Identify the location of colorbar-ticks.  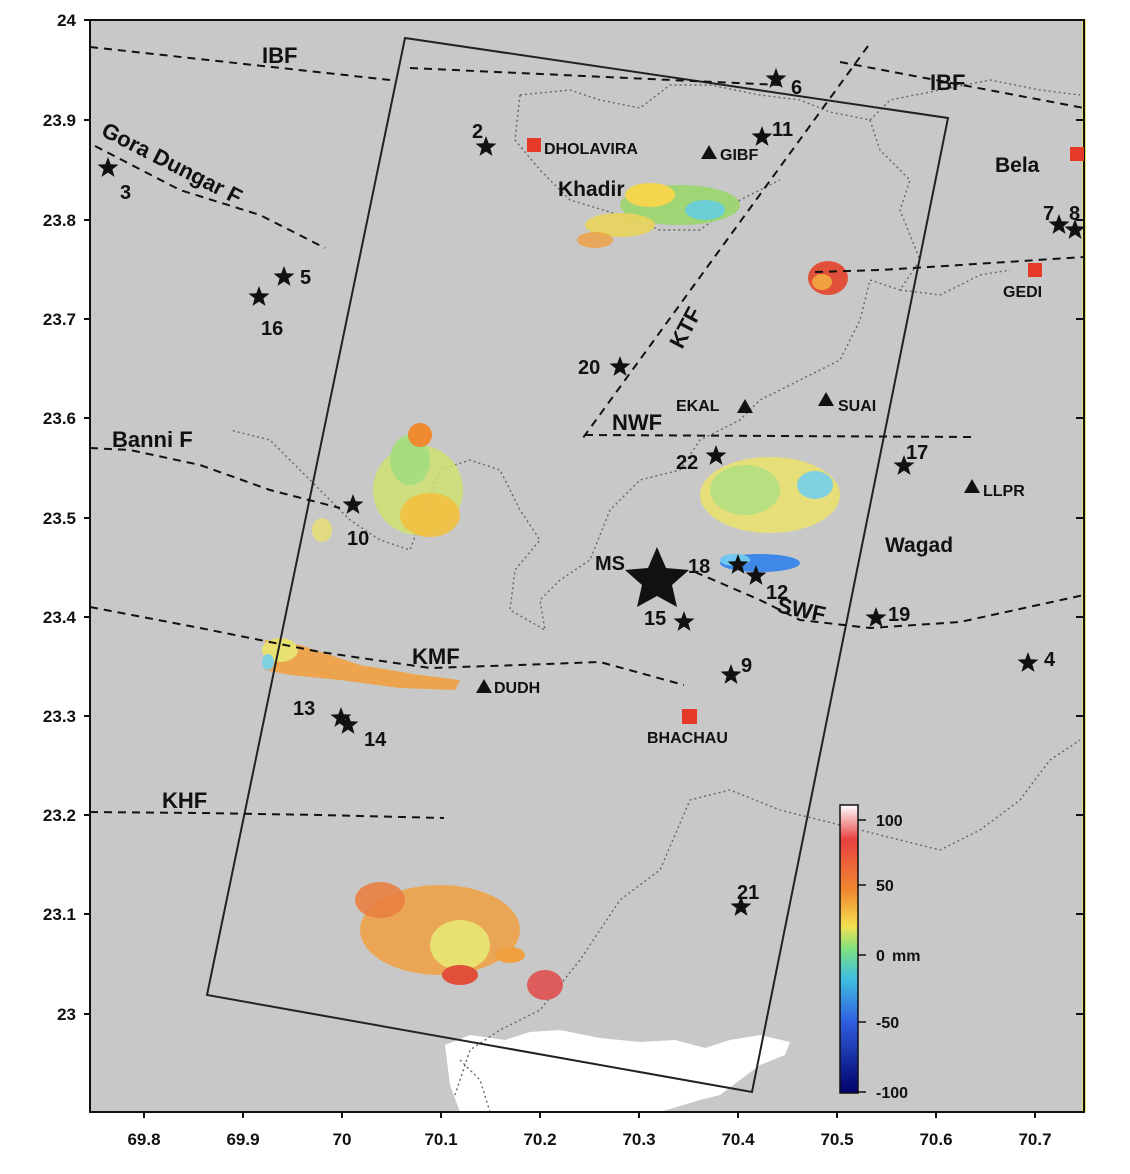
(862, 956).